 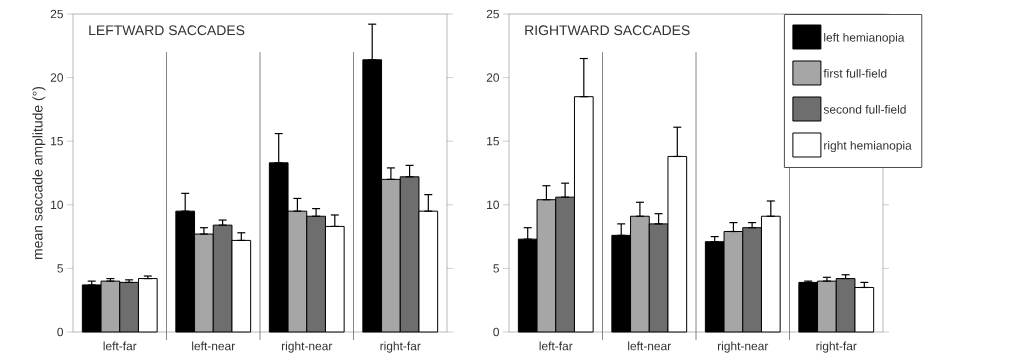 I want to click on legend-label: first full-field, so click(x=855, y=73).